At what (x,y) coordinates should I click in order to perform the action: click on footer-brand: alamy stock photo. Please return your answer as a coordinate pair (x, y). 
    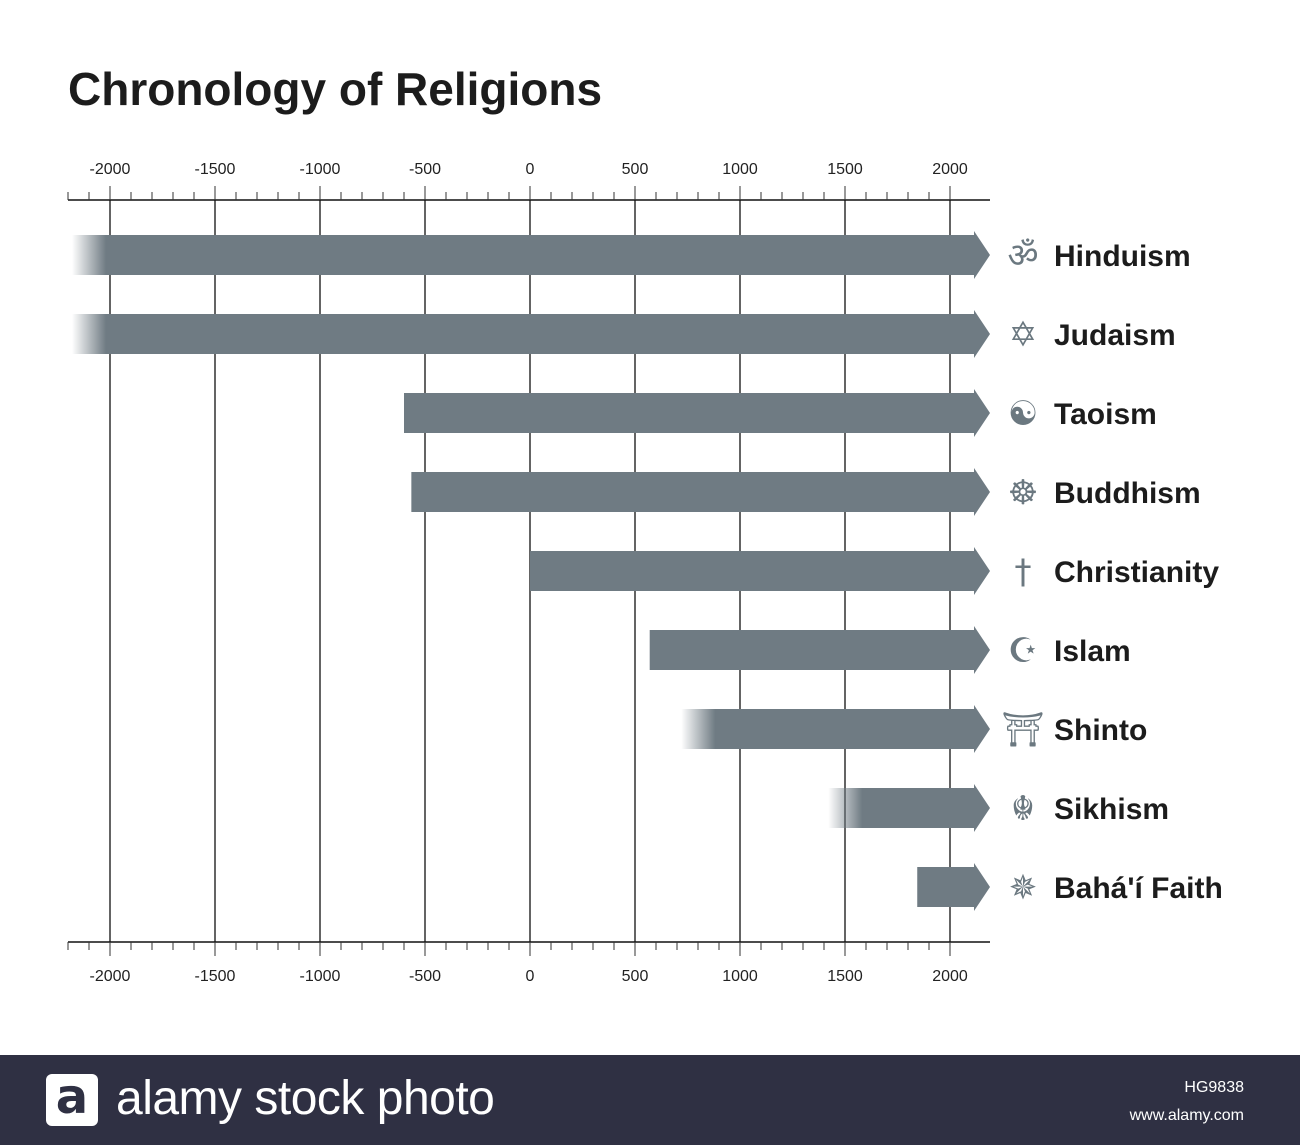
    Looking at the image, I should click on (305, 1098).